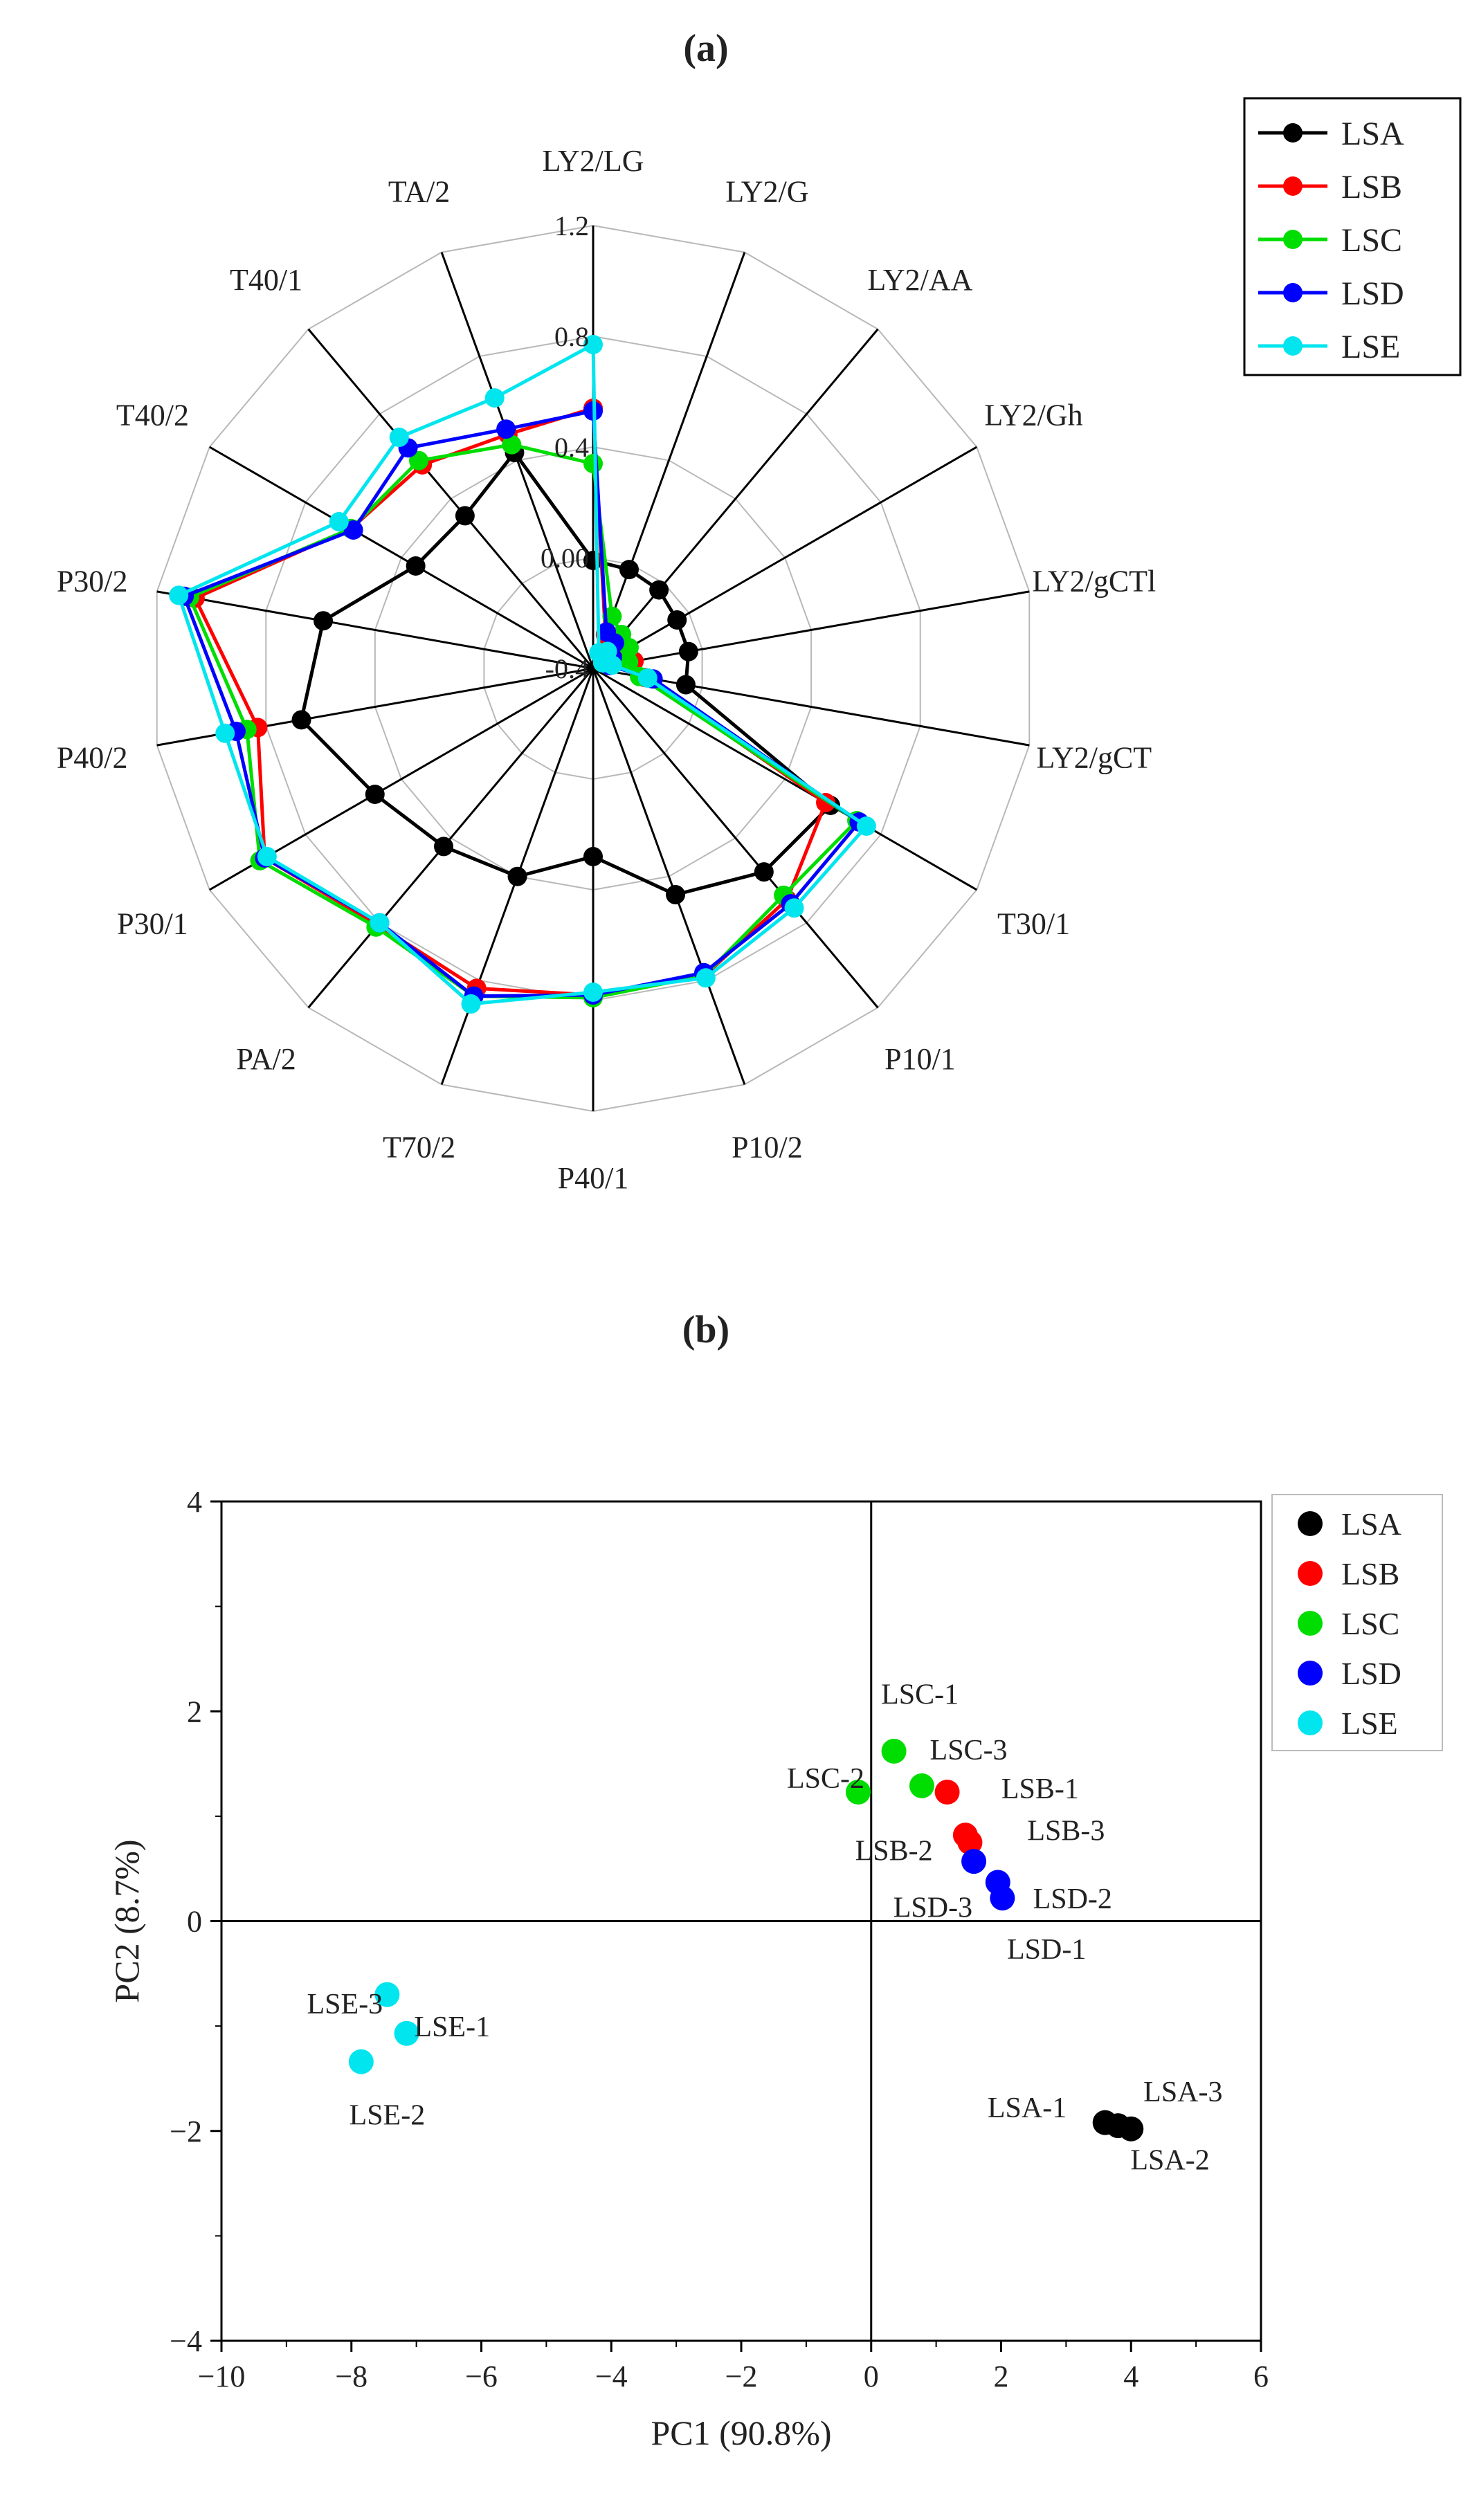  What do you see at coordinates (1131, 2129) in the screenshot?
I see `scatter-point-LSA` at bounding box center [1131, 2129].